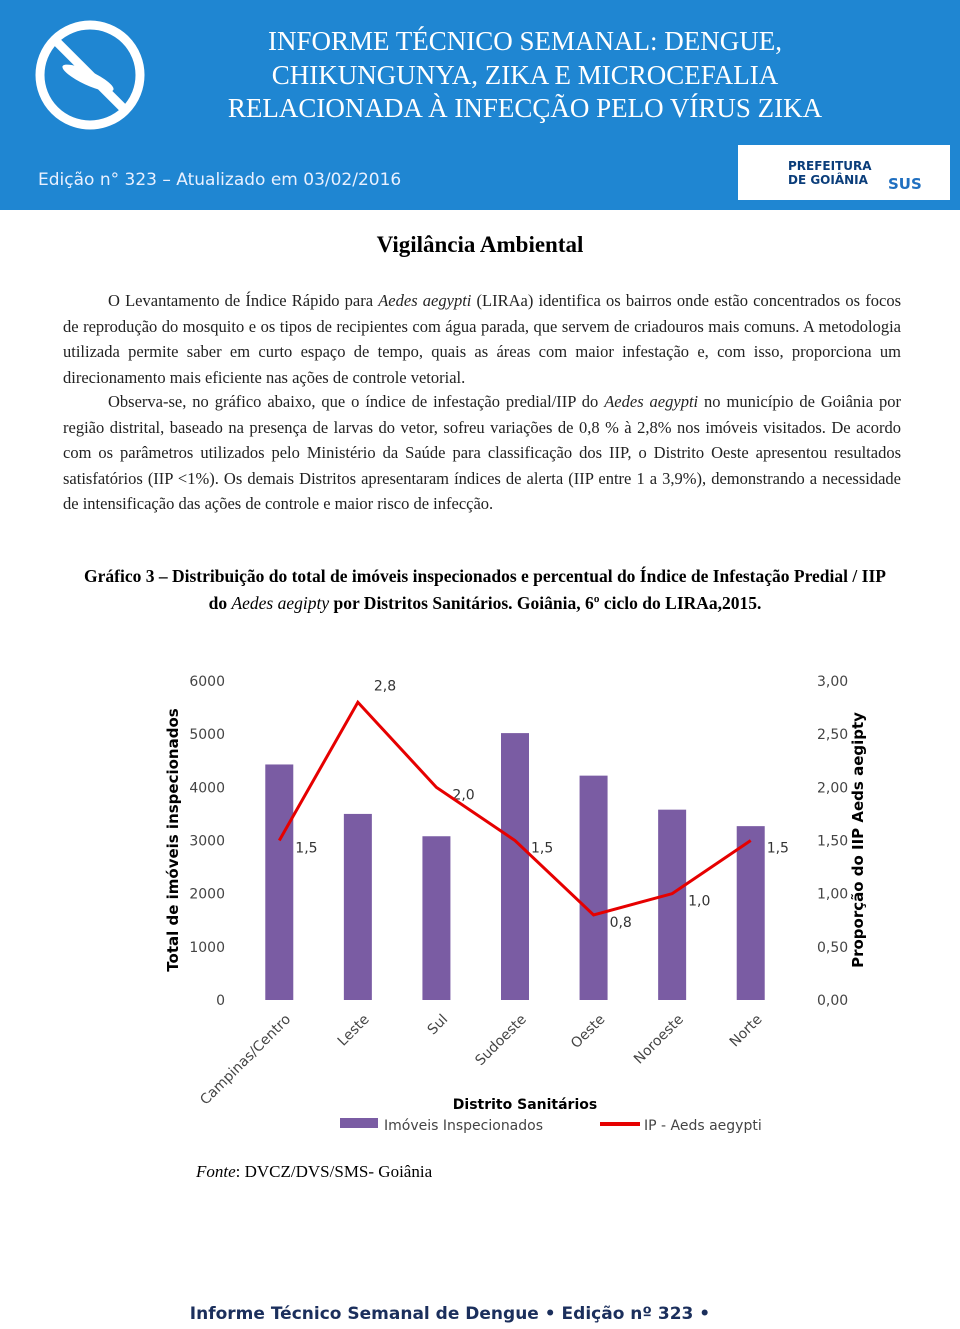 The height and width of the screenshot is (1329, 960). What do you see at coordinates (832, 842) in the screenshot?
I see `y2-tick-label: 1,50` at bounding box center [832, 842].